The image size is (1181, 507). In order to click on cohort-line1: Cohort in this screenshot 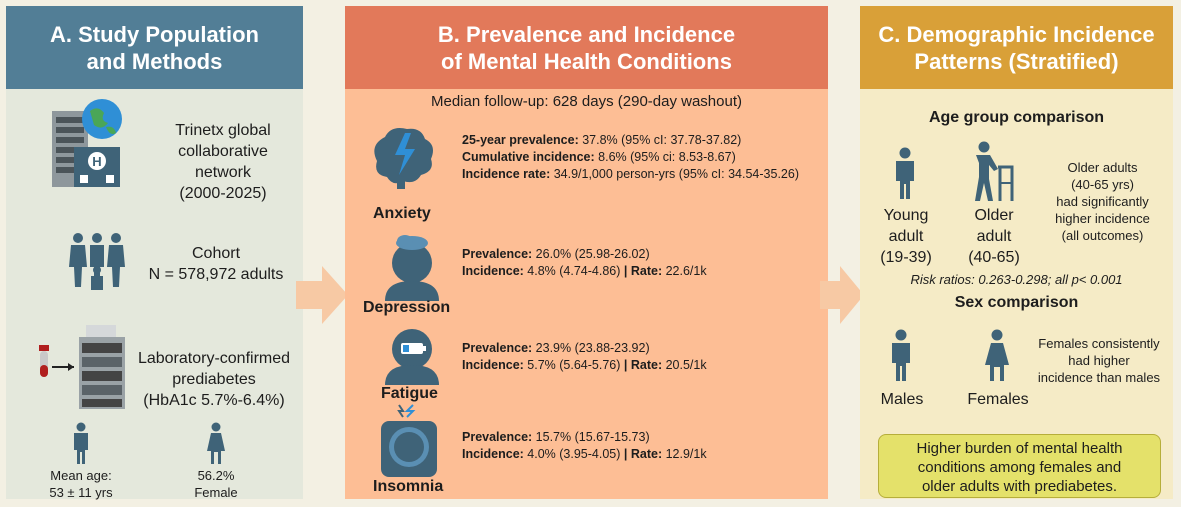, I will do `click(216, 253)`.